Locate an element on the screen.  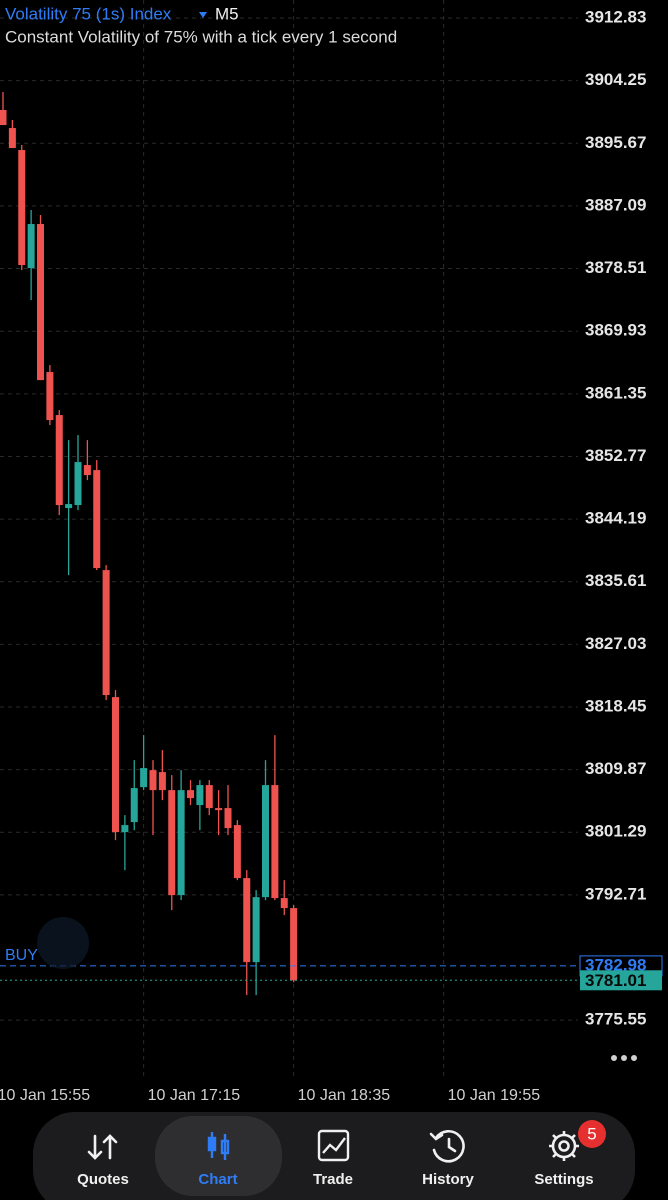
timeframe: M5 is located at coordinates (227, 13).